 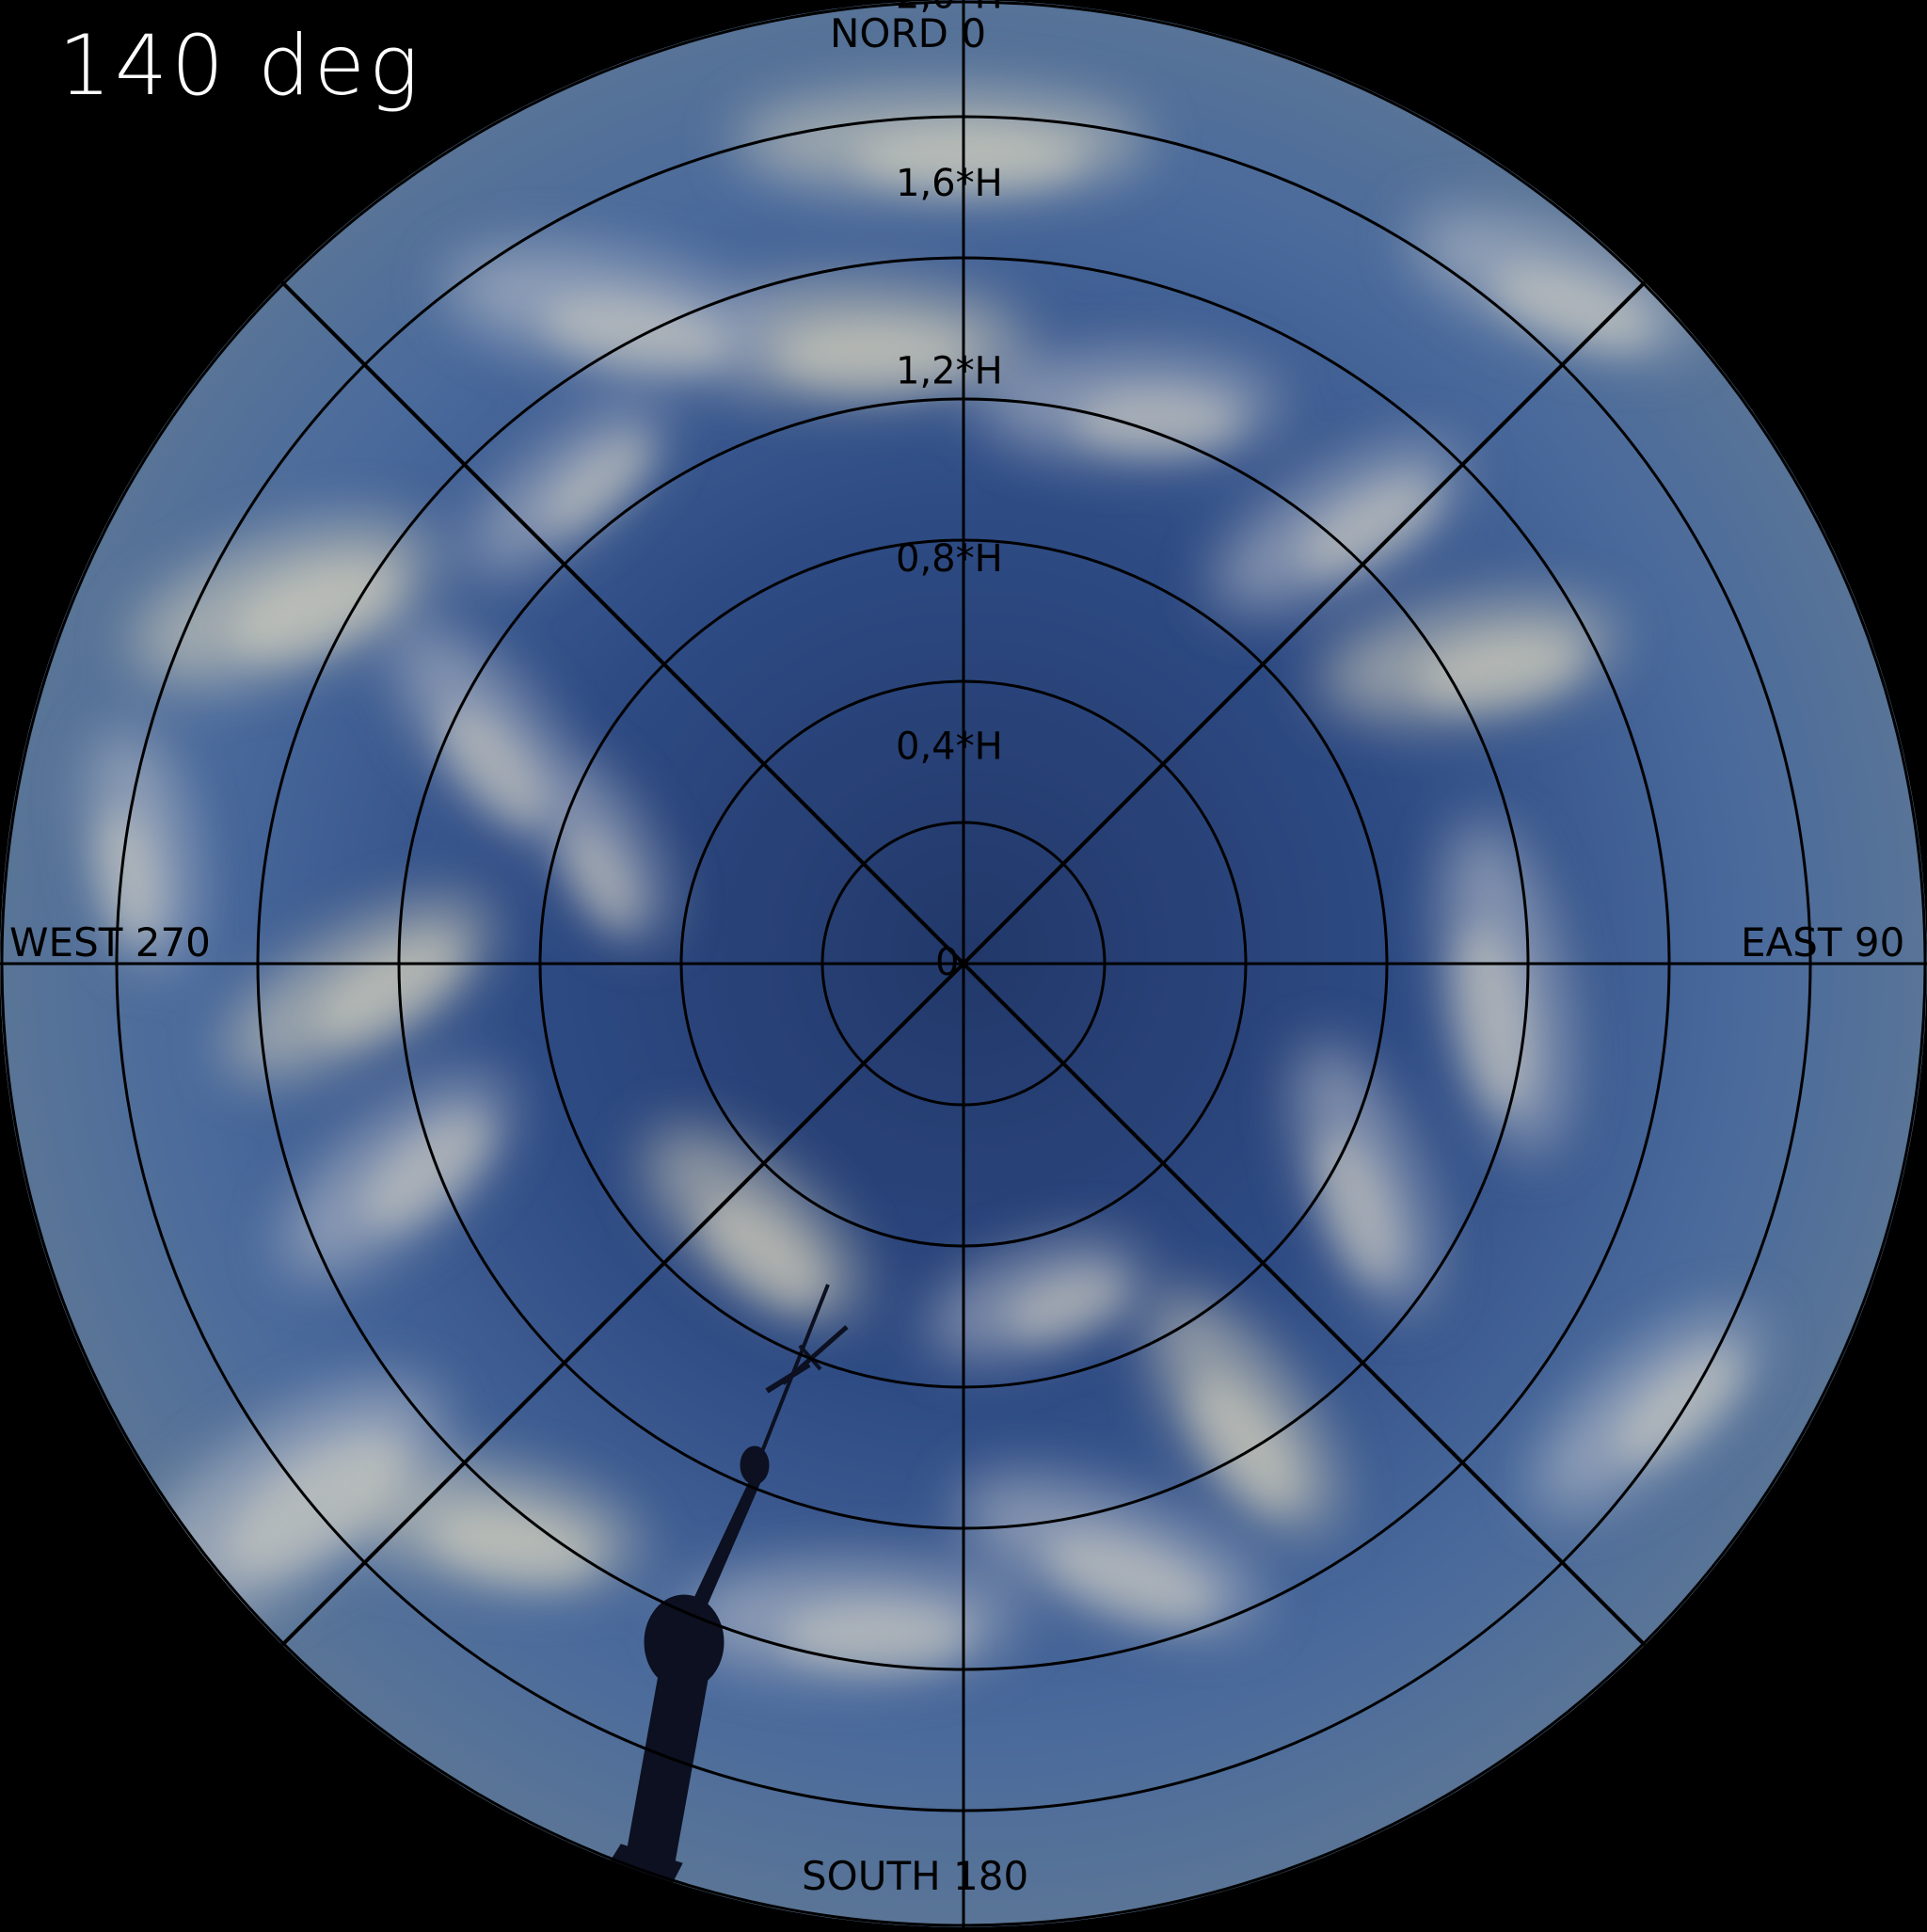 What do you see at coordinates (949, 9) in the screenshot?
I see `ring-label: 2,0*H` at bounding box center [949, 9].